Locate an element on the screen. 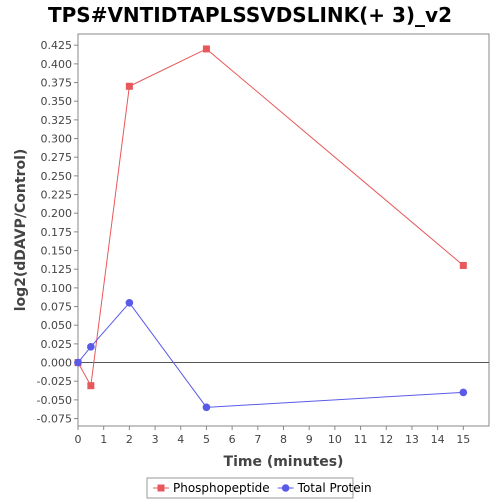  x-tick-label: 3 is located at coordinates (155, 439).